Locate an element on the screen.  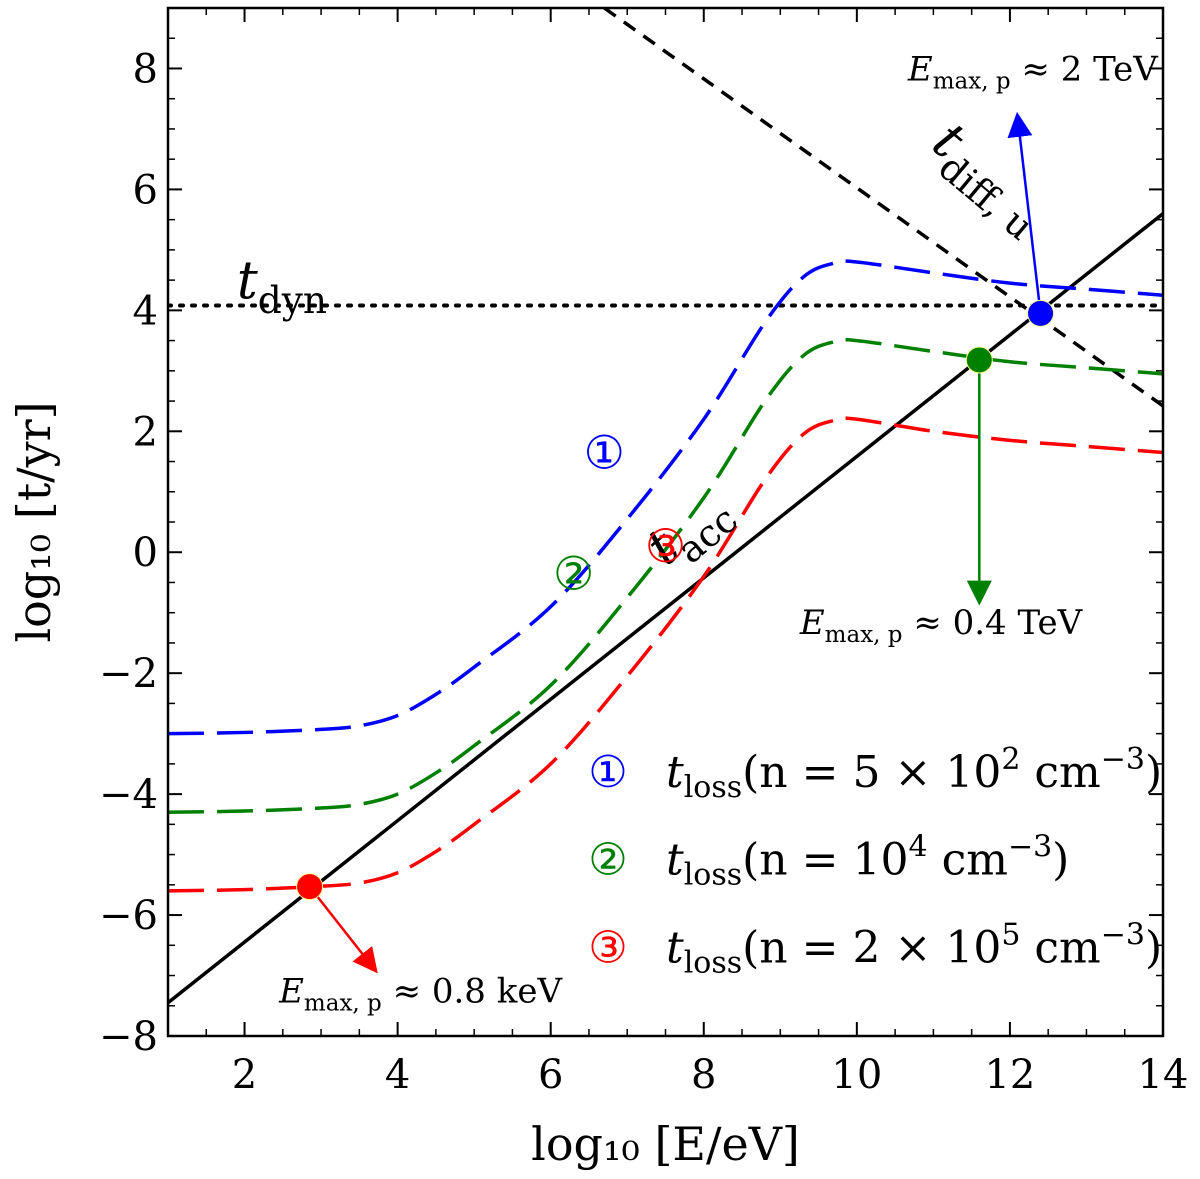
legend-marker-2: ② is located at coordinates (607, 860).